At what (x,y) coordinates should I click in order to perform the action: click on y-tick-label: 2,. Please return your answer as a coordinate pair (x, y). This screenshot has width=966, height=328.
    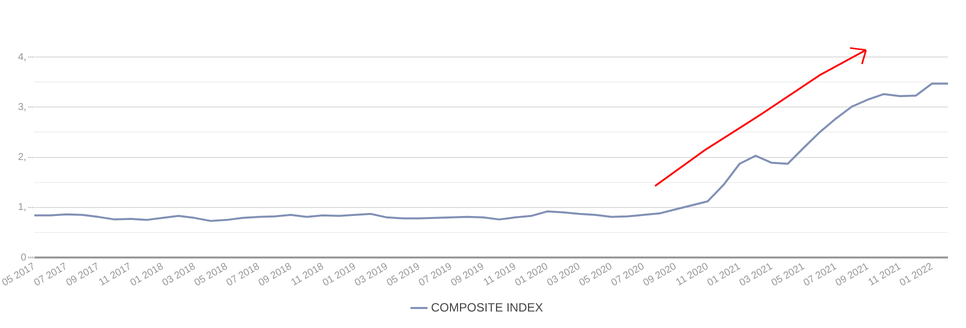
    Looking at the image, I should click on (22, 158).